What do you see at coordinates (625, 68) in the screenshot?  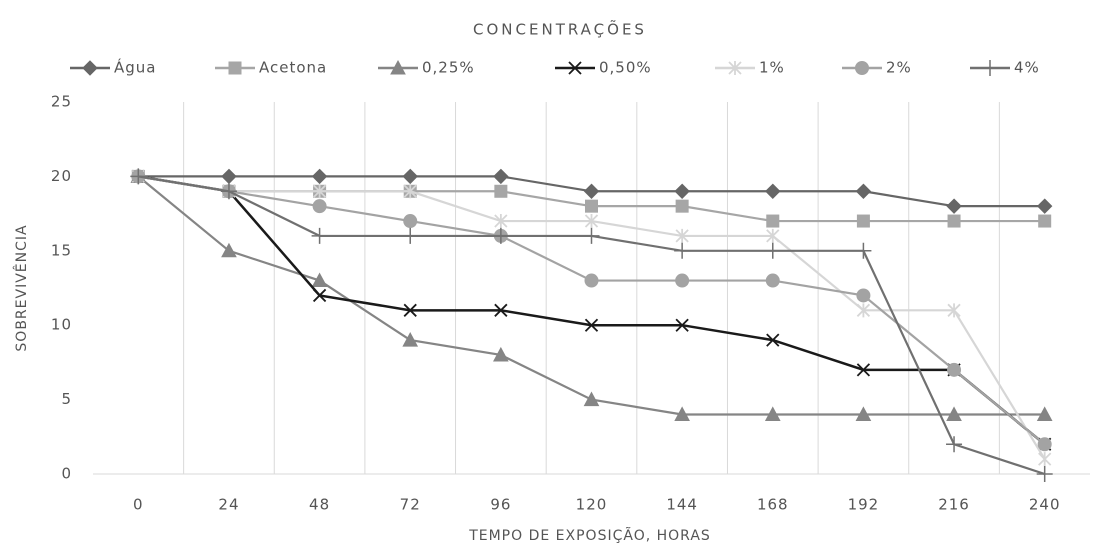 I see `legend-label: 0,50%` at bounding box center [625, 68].